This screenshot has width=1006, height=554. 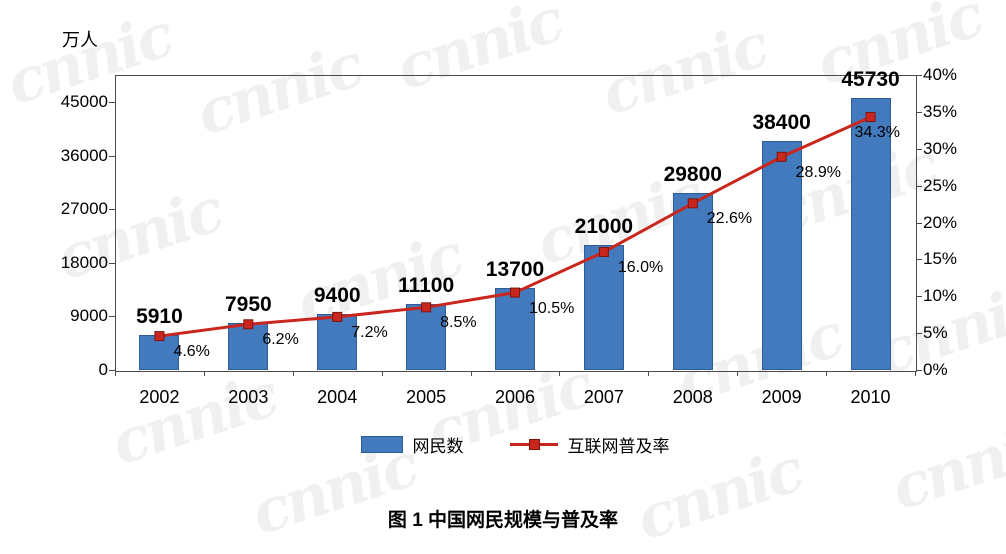 What do you see at coordinates (604, 226) in the screenshot?
I see `bar-value-label: 21000` at bounding box center [604, 226].